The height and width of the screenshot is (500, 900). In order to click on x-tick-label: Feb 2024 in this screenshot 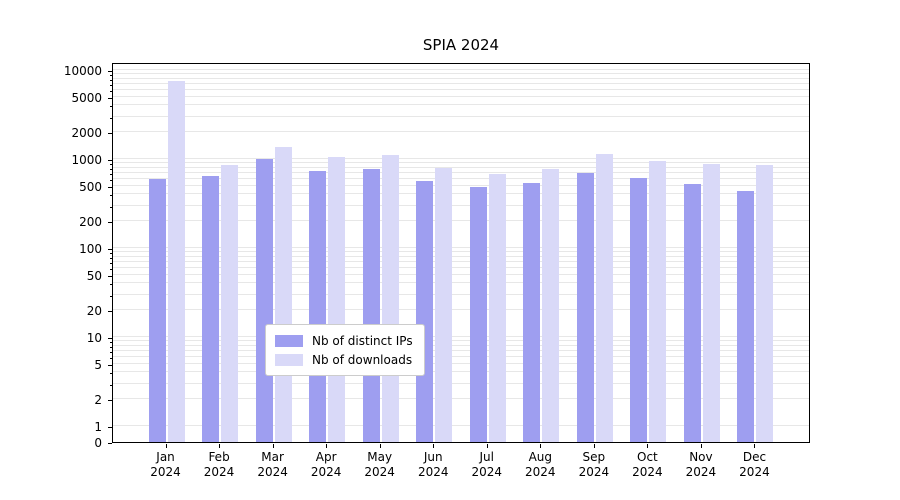, I will do `click(219, 464)`.